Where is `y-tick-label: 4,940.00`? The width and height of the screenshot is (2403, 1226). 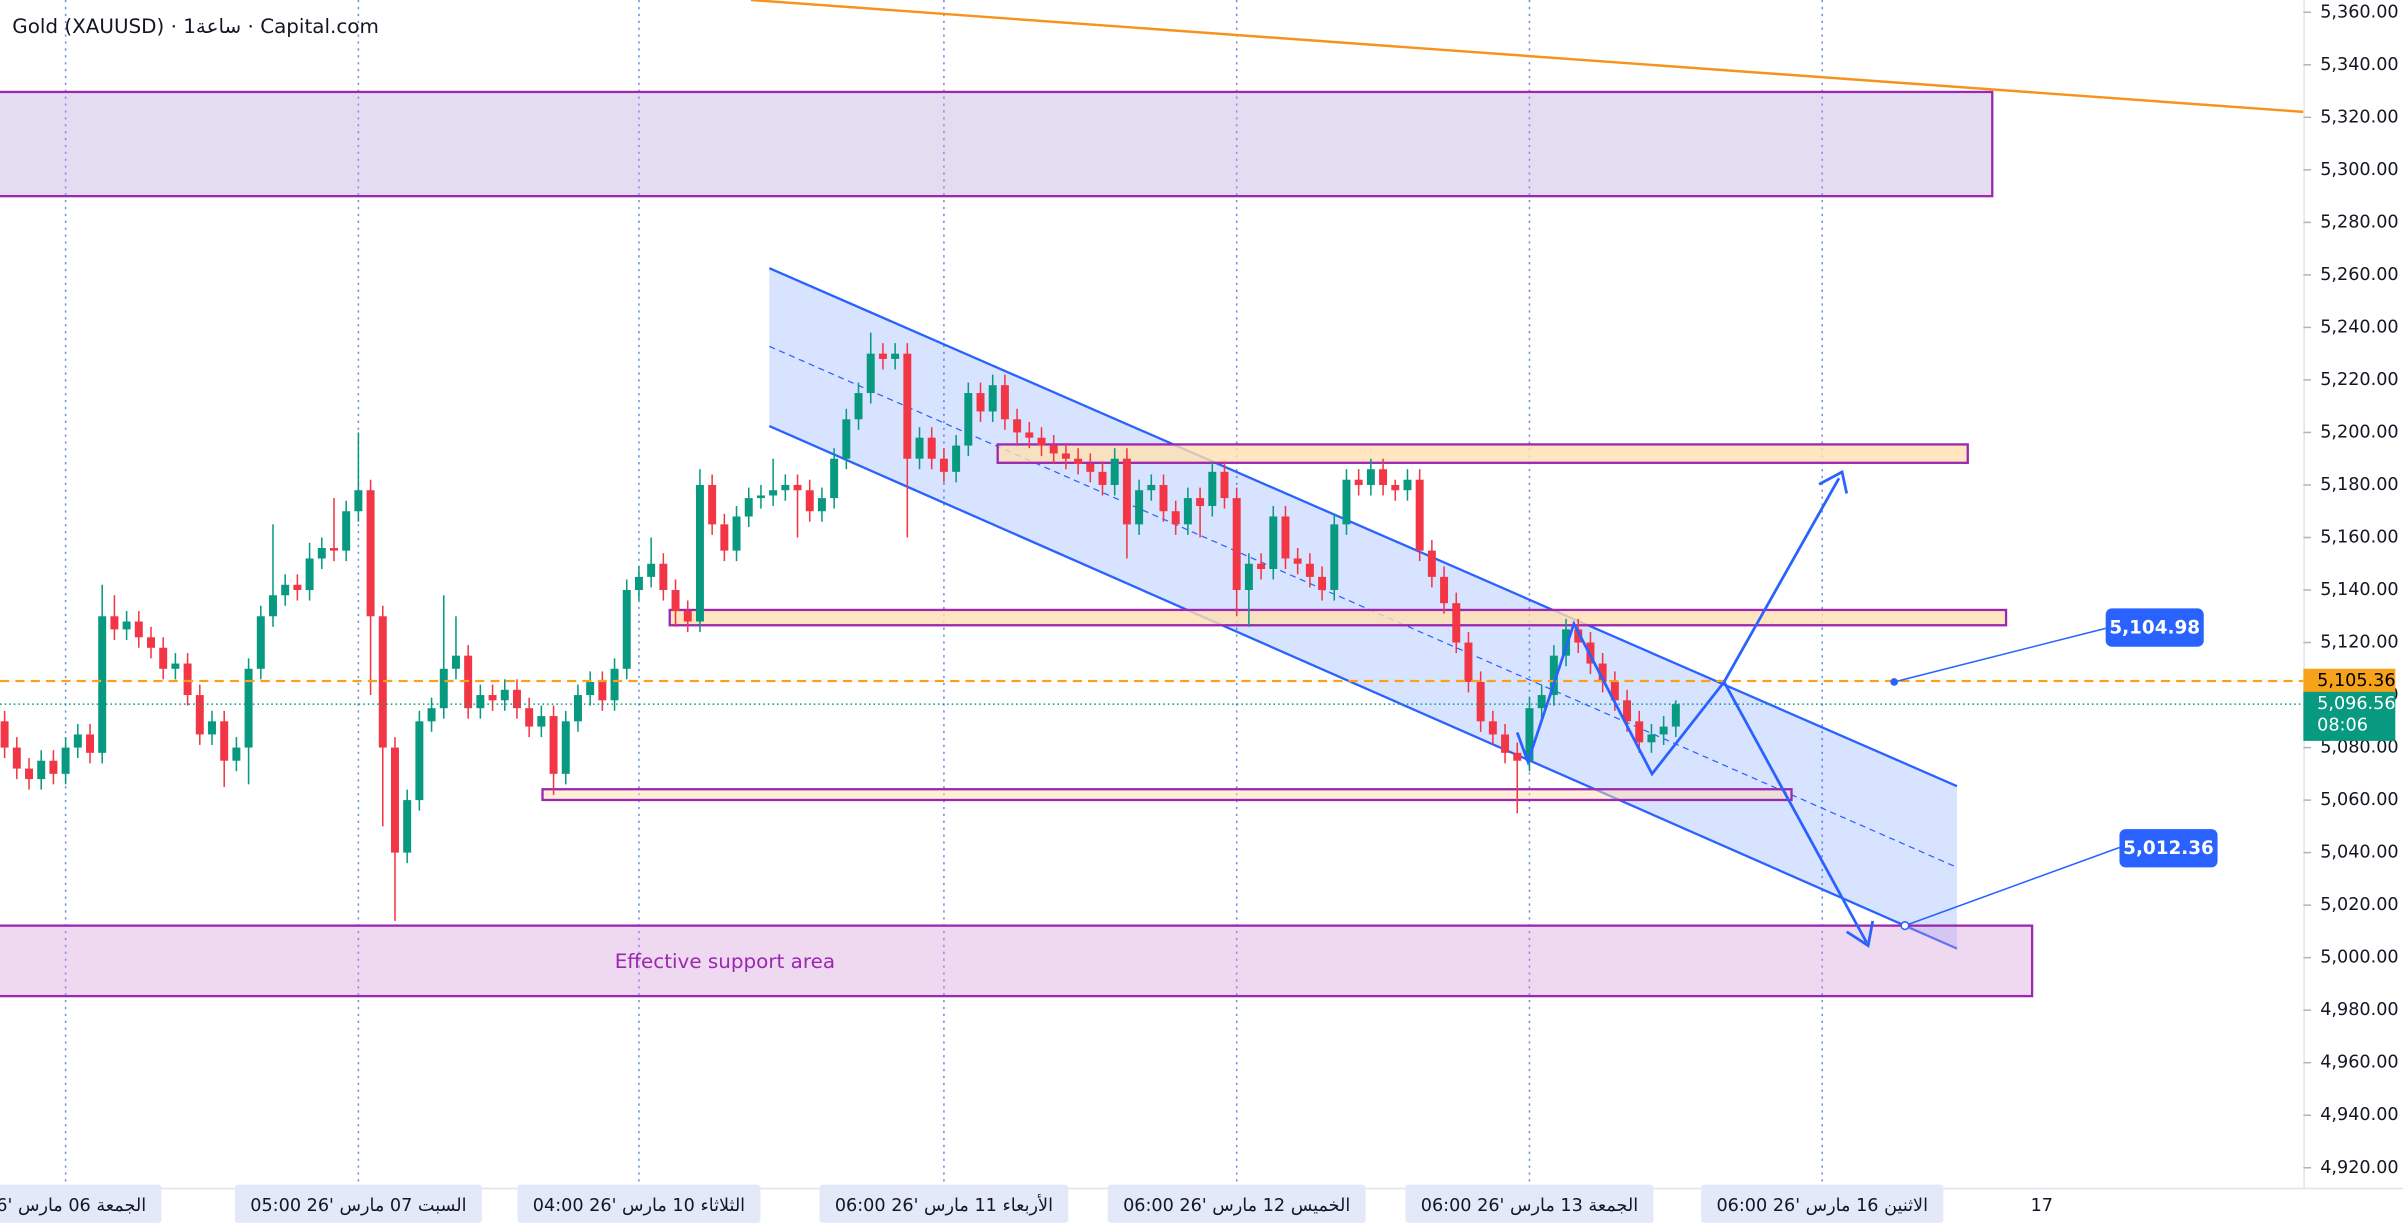 y-tick-label: 4,940.00 is located at coordinates (2359, 1115).